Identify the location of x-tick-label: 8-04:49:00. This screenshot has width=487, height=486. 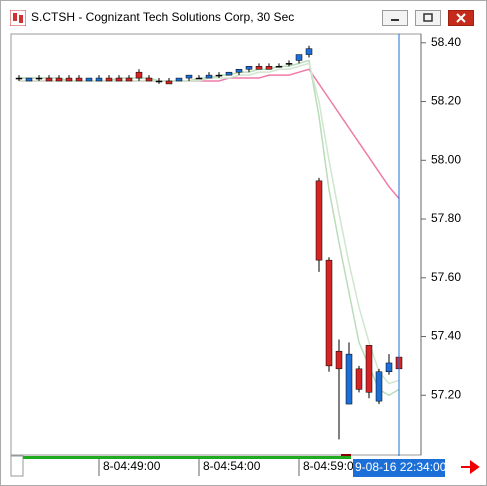
(132, 466).